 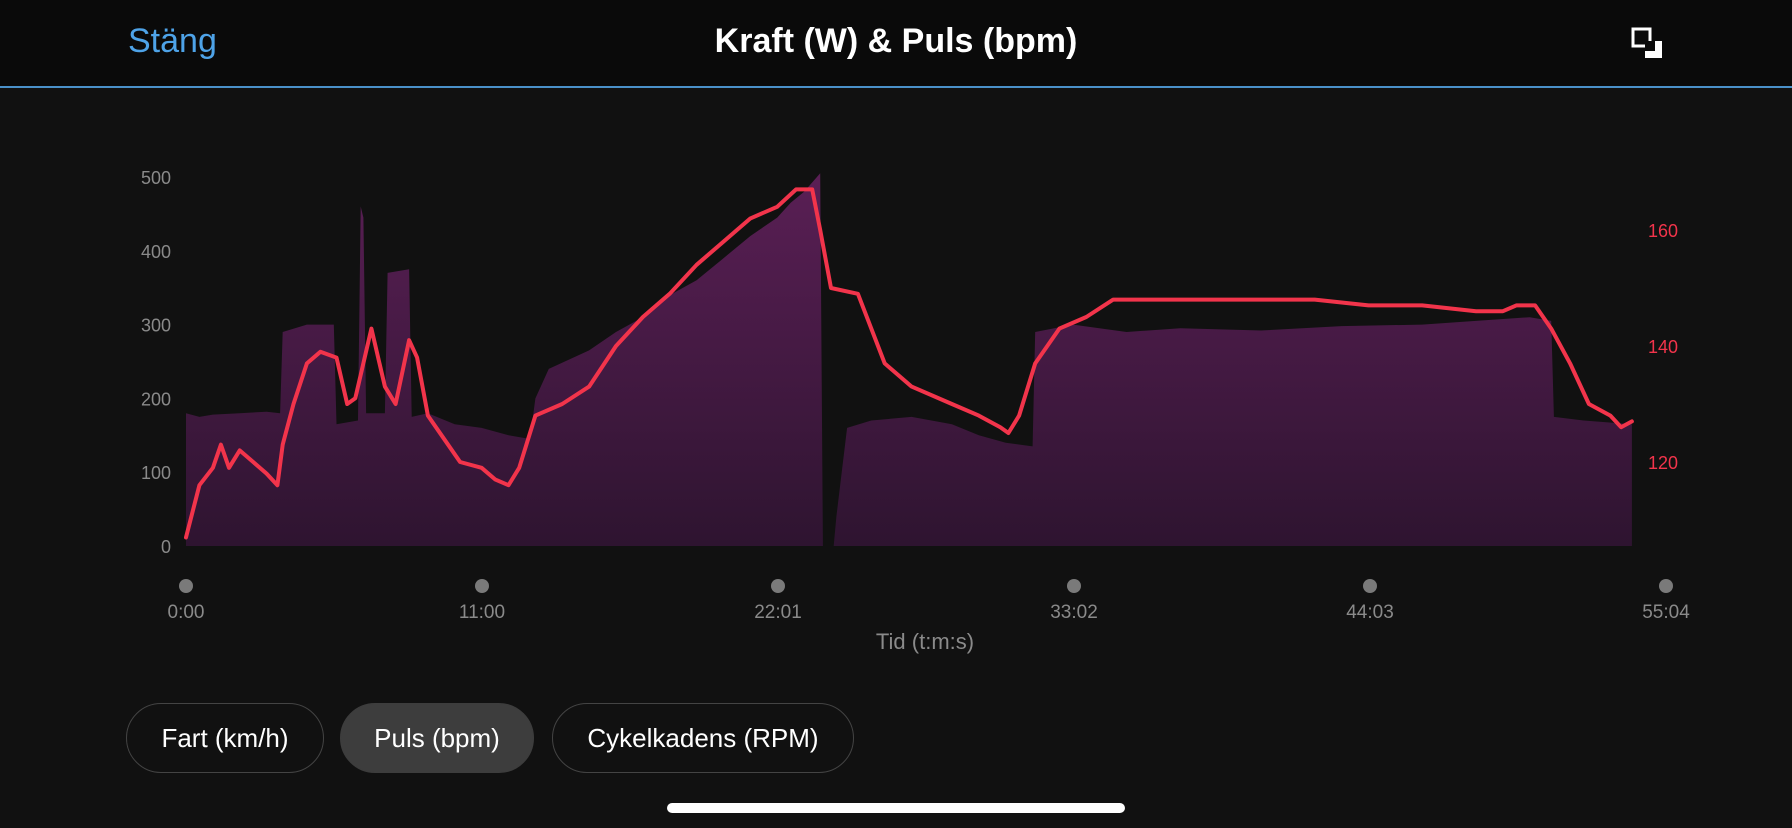 What do you see at coordinates (225, 738) in the screenshot?
I see `tab-fart: Fart (km/h)` at bounding box center [225, 738].